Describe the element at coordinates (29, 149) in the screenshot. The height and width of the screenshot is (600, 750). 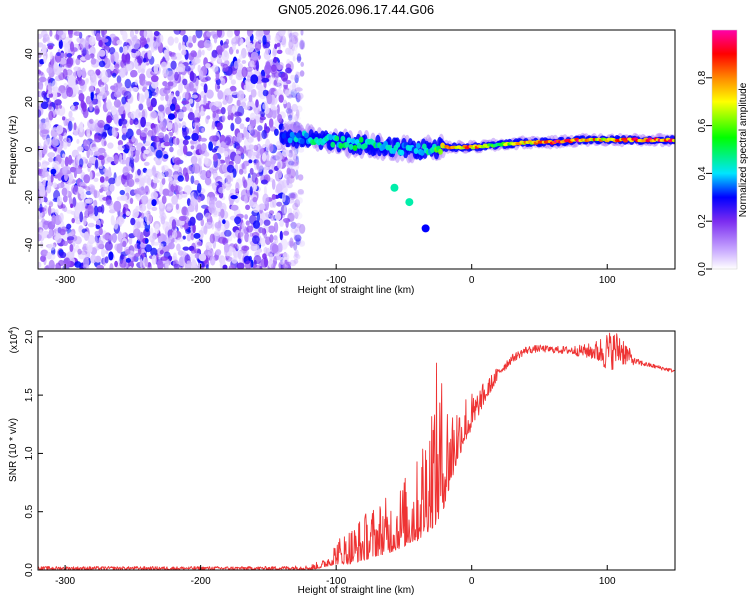
I see `y-tick-label: 0` at that location.